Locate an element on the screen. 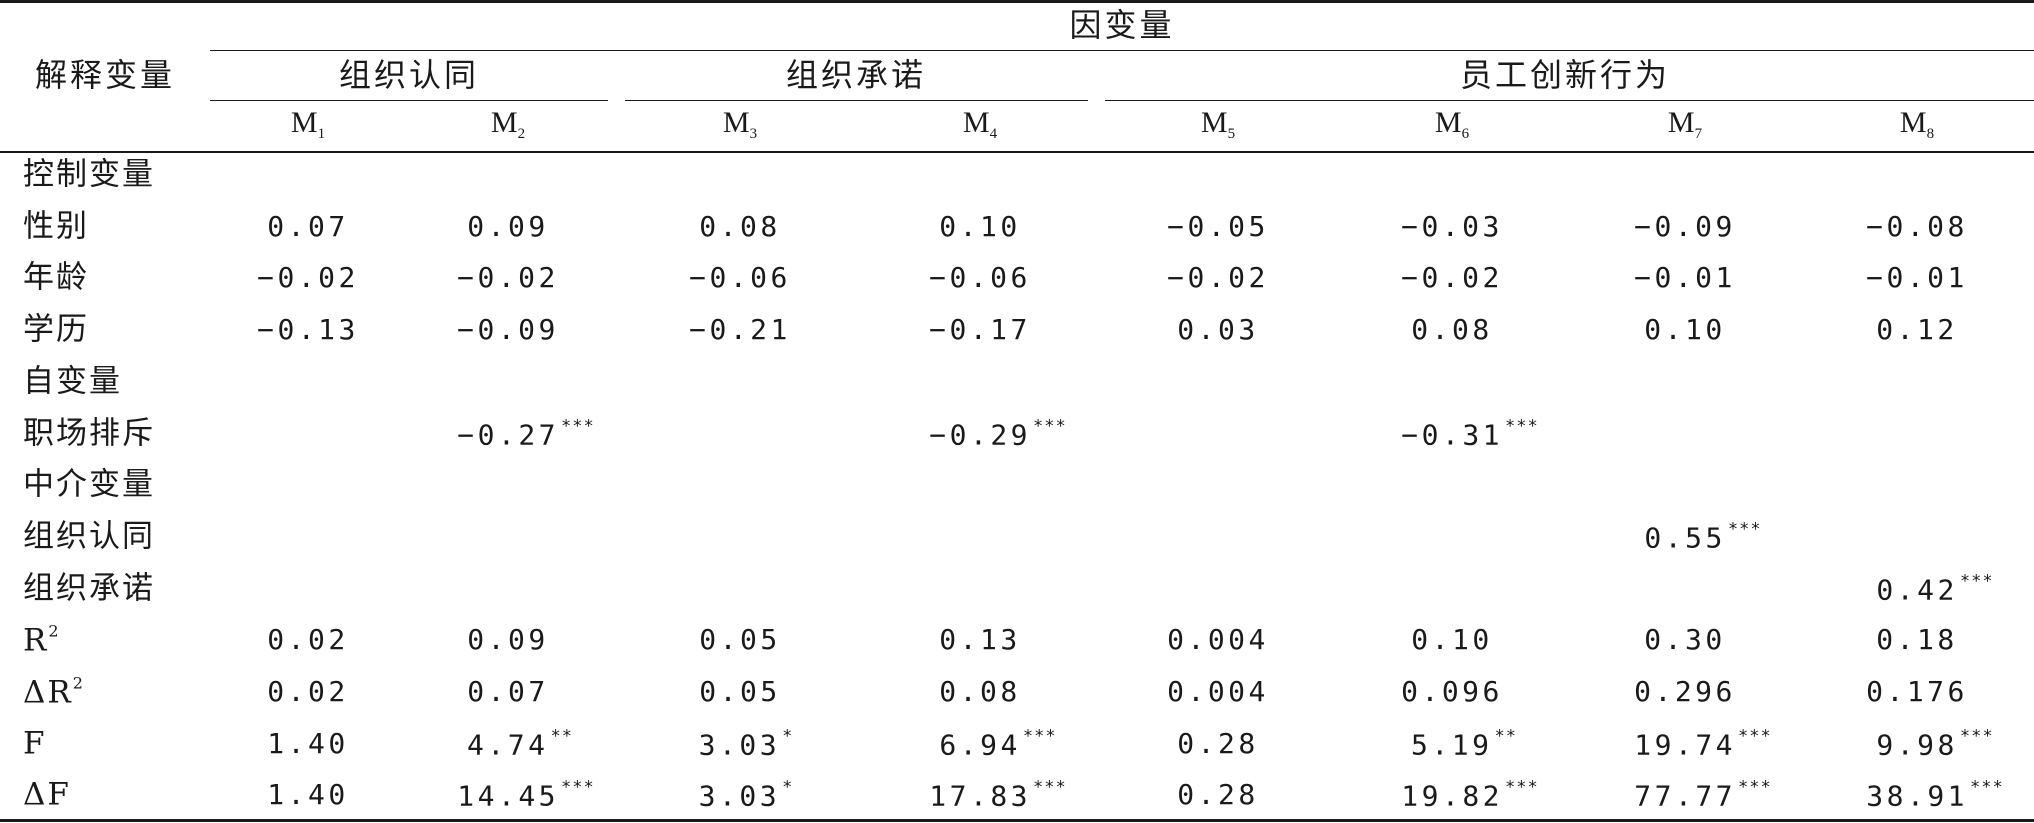 The image size is (2034, 823). row-label: 控制变量 is located at coordinates (89, 175).